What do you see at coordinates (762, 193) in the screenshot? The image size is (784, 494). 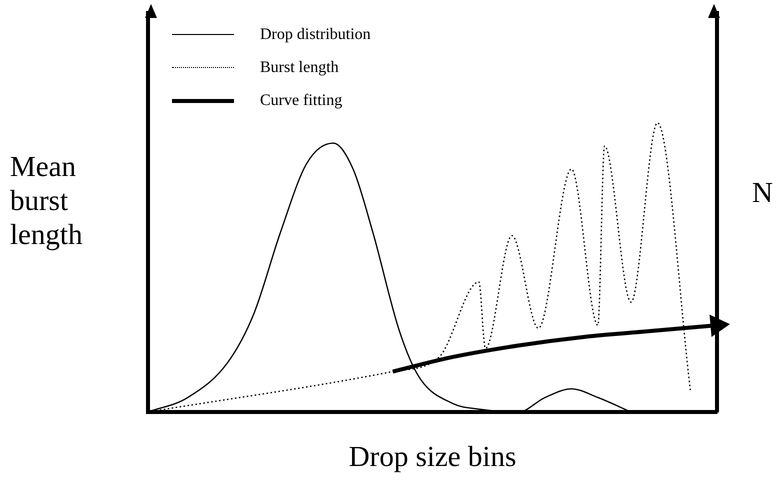 I see `y2-axis-title: N` at bounding box center [762, 193].